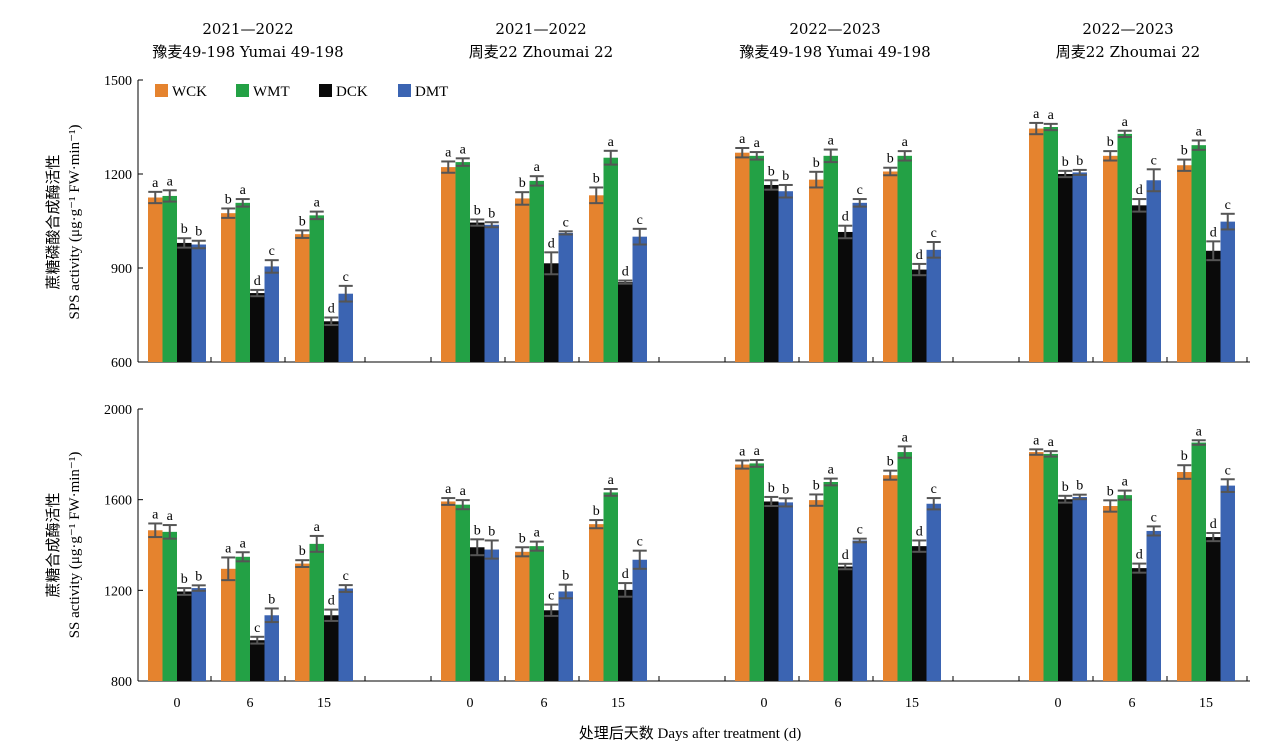 The image size is (1272, 754). What do you see at coordinates (228, 548) in the screenshot?
I see `ss-bar-wck-p1-d6-letter: a` at bounding box center [228, 548].